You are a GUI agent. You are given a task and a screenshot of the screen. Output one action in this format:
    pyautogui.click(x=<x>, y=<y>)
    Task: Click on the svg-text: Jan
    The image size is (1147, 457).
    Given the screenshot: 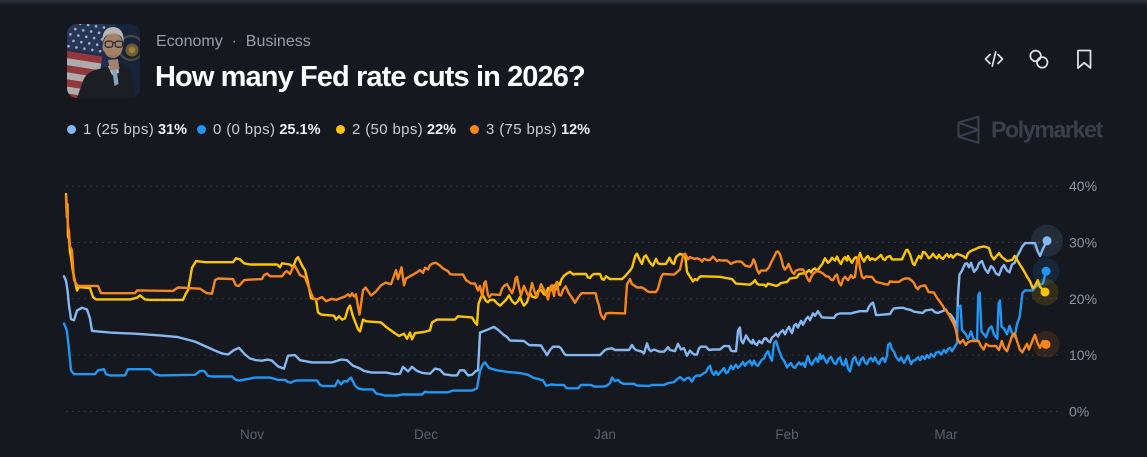 What is the action you would take?
    pyautogui.click(x=605, y=434)
    